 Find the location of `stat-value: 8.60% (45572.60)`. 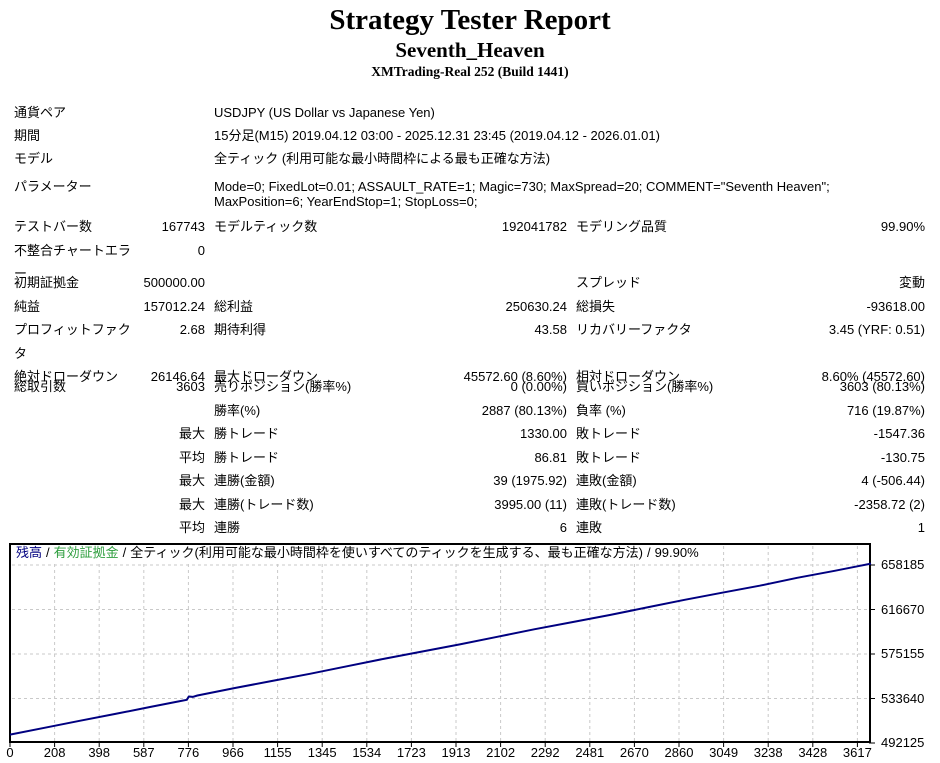

stat-value: 8.60% (45572.60) is located at coordinates (873, 376).